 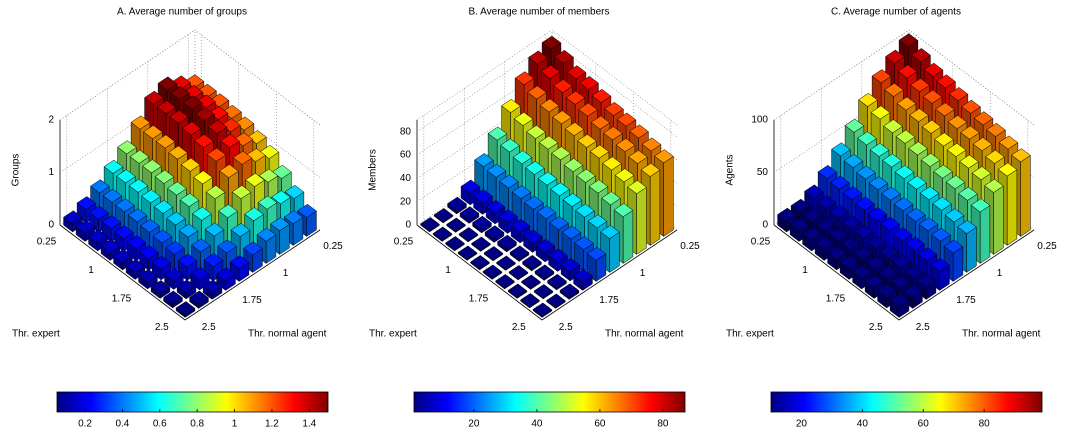 I want to click on y-tick-label: 1, so click(x=1000, y=273).